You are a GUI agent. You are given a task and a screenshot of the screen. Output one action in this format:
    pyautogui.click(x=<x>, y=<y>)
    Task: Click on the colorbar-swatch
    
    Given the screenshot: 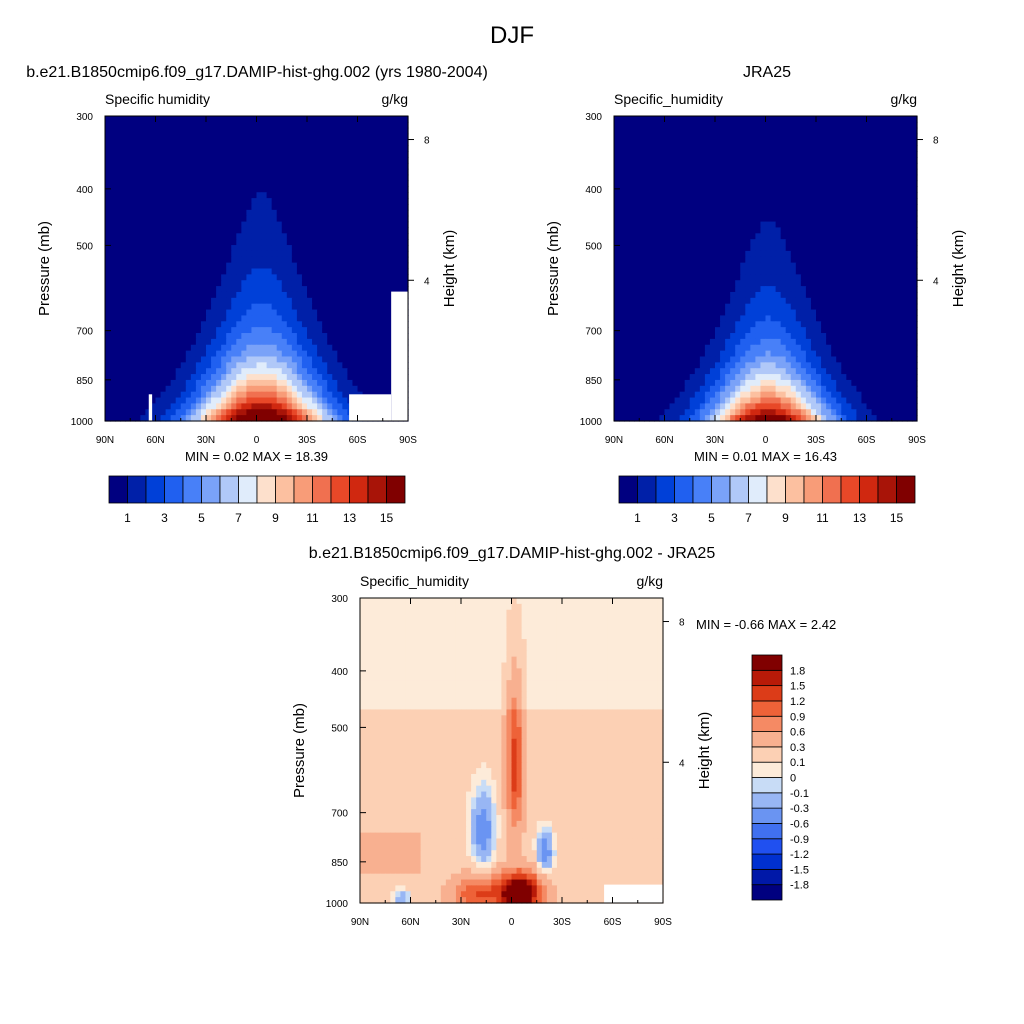 What is the action you would take?
    pyautogui.click(x=137, y=489)
    